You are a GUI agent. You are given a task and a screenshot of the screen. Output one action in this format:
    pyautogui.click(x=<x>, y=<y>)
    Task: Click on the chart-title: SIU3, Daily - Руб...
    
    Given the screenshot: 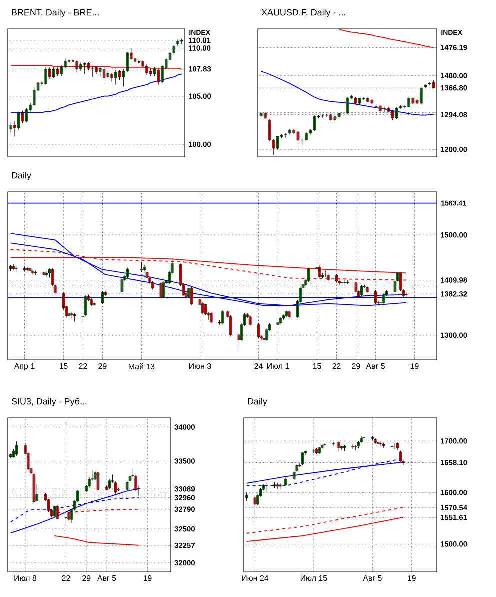 What is the action you would take?
    pyautogui.click(x=49, y=402)
    